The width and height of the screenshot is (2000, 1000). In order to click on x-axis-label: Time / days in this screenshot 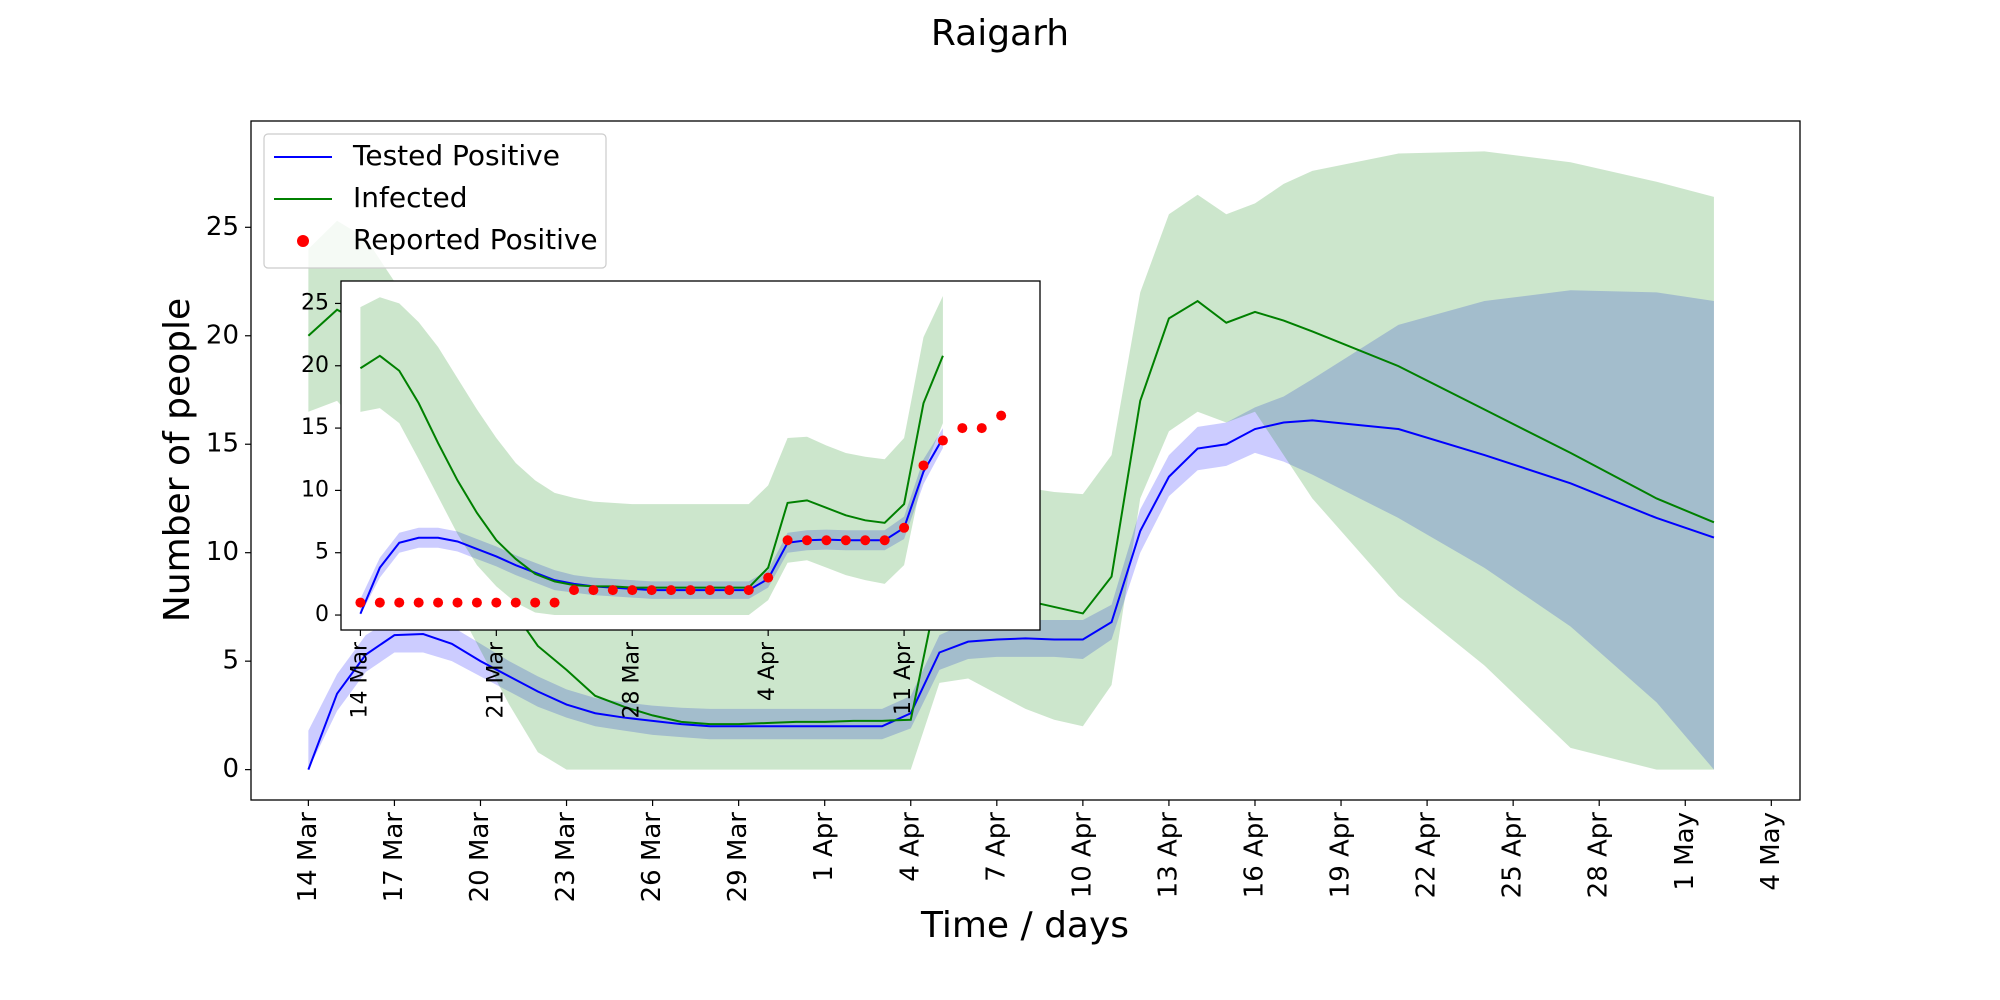, I will do `click(1024, 925)`.